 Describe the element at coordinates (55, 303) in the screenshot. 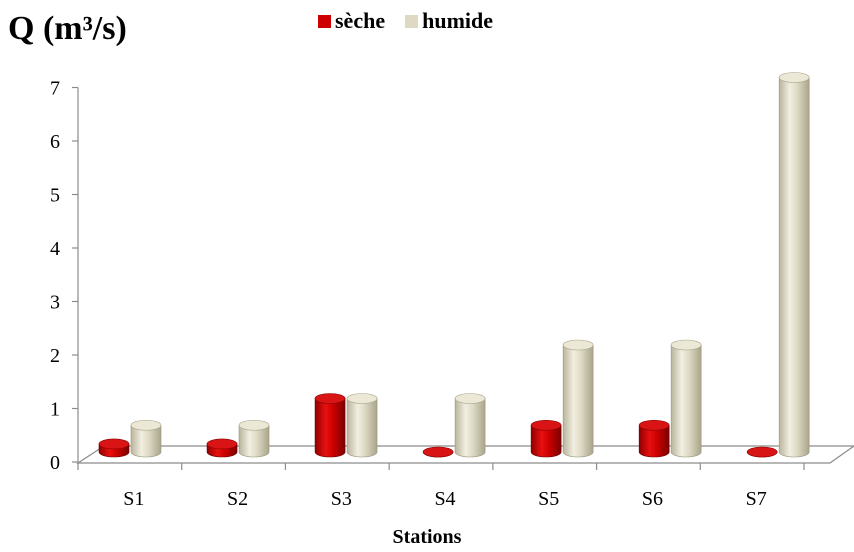

I see `y-tick-label: 3` at that location.